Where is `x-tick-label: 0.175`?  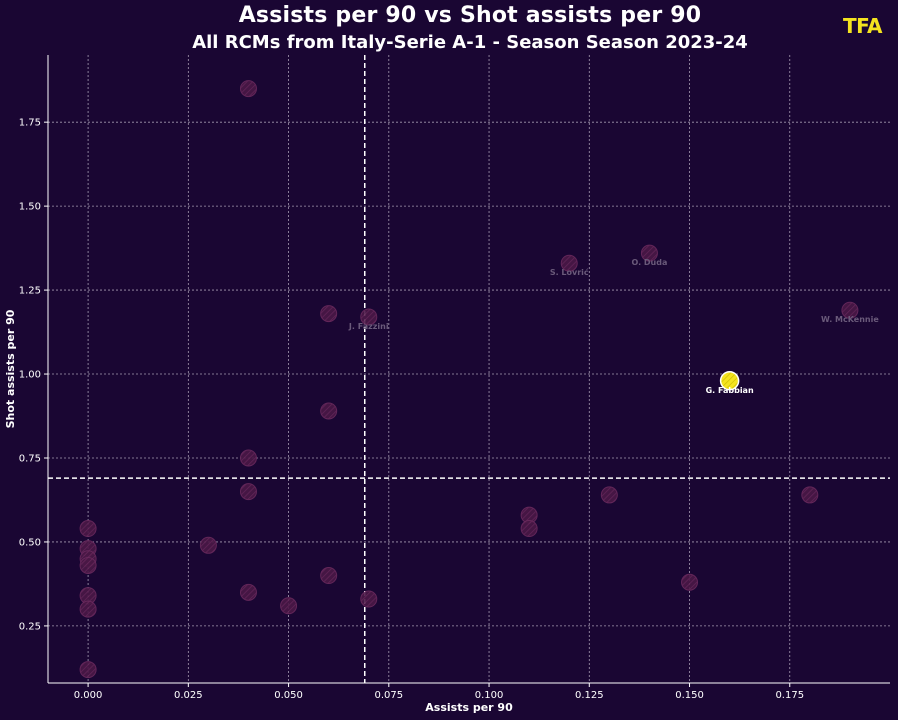 x-tick-label: 0.175 is located at coordinates (789, 695).